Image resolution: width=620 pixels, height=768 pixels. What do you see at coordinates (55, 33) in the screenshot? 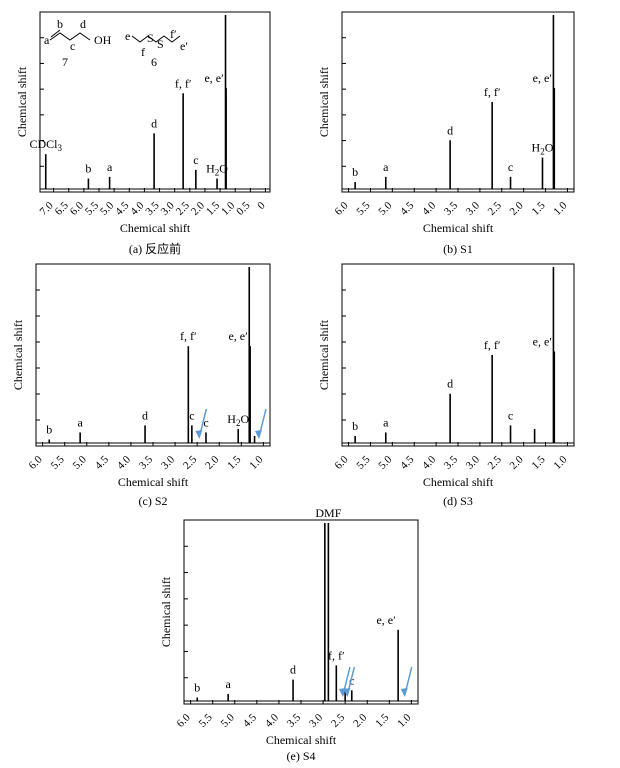
I see `double-bond` at bounding box center [55, 33].